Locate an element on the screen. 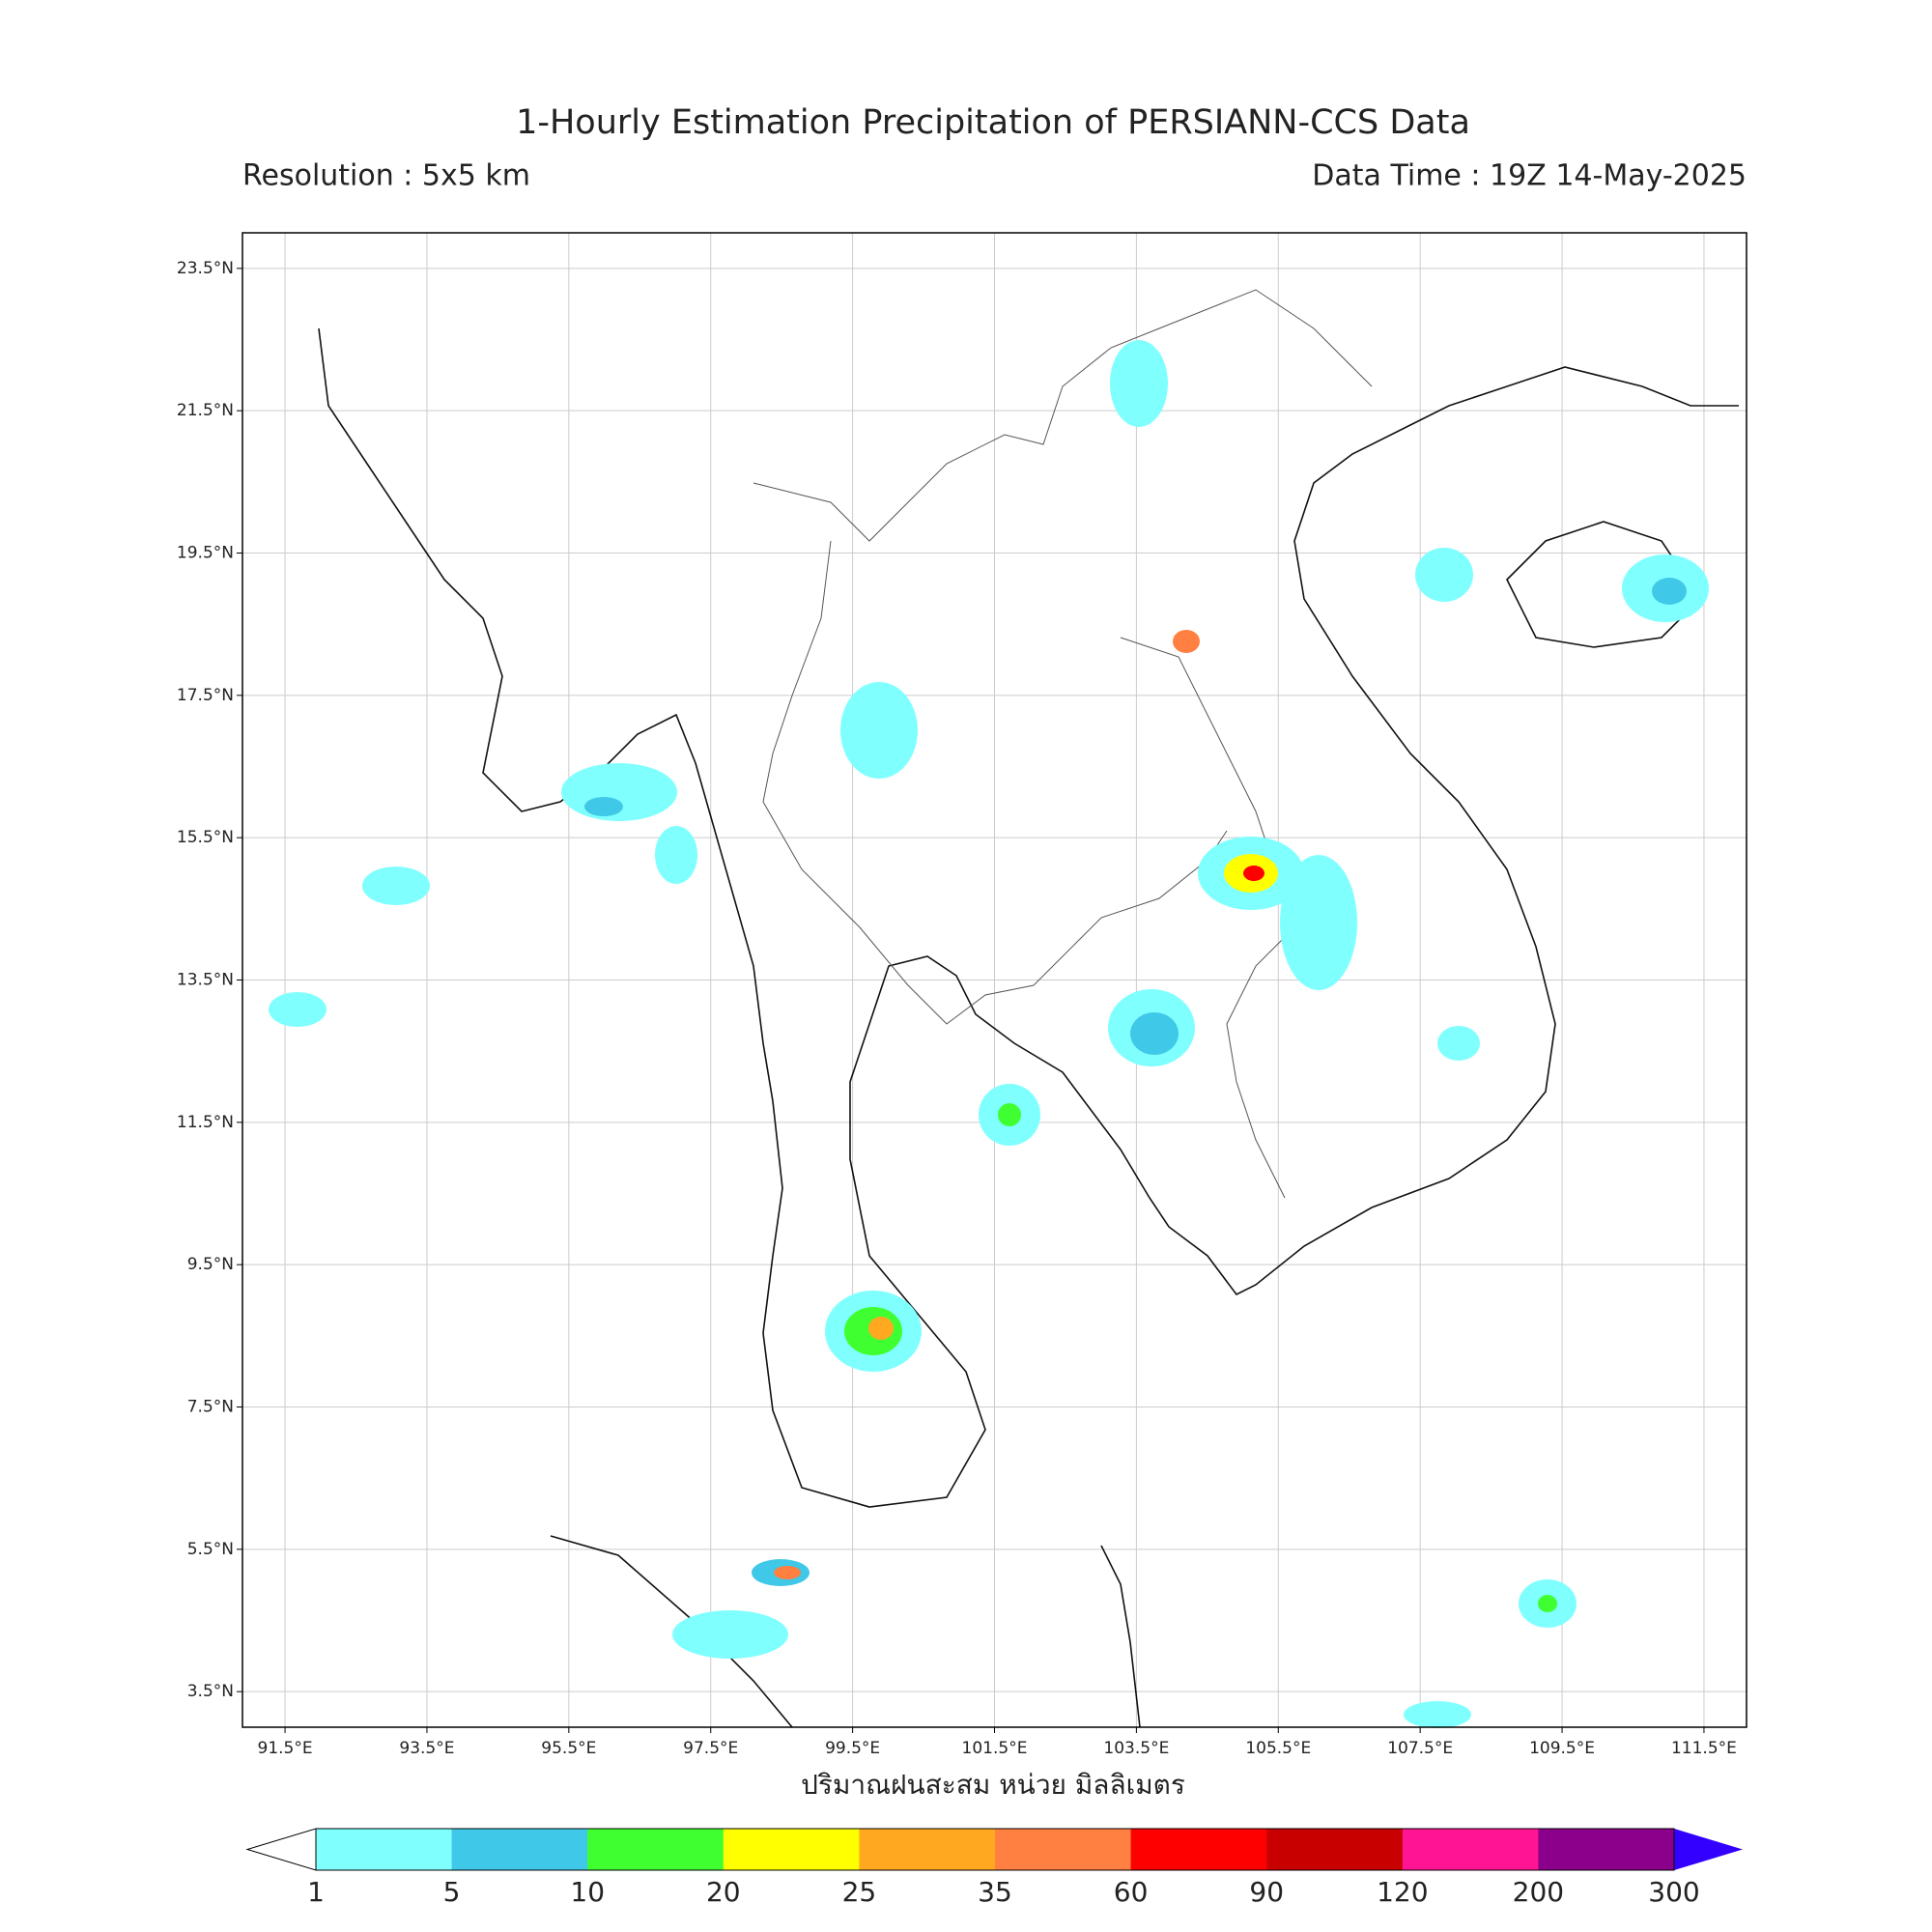 Image resolution: width=1932 pixels, height=1932 pixels. colorbar-tick-label: 300 is located at coordinates (1673, 1892).